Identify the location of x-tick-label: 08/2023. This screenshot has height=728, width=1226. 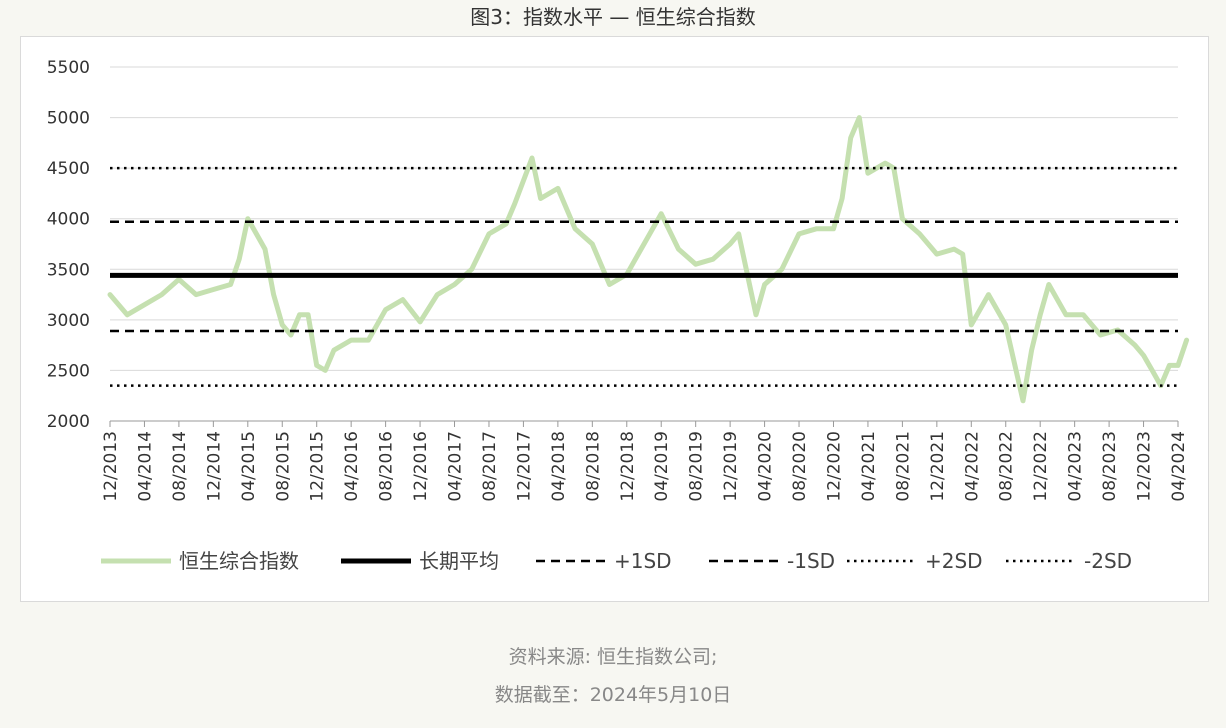
(1110, 466).